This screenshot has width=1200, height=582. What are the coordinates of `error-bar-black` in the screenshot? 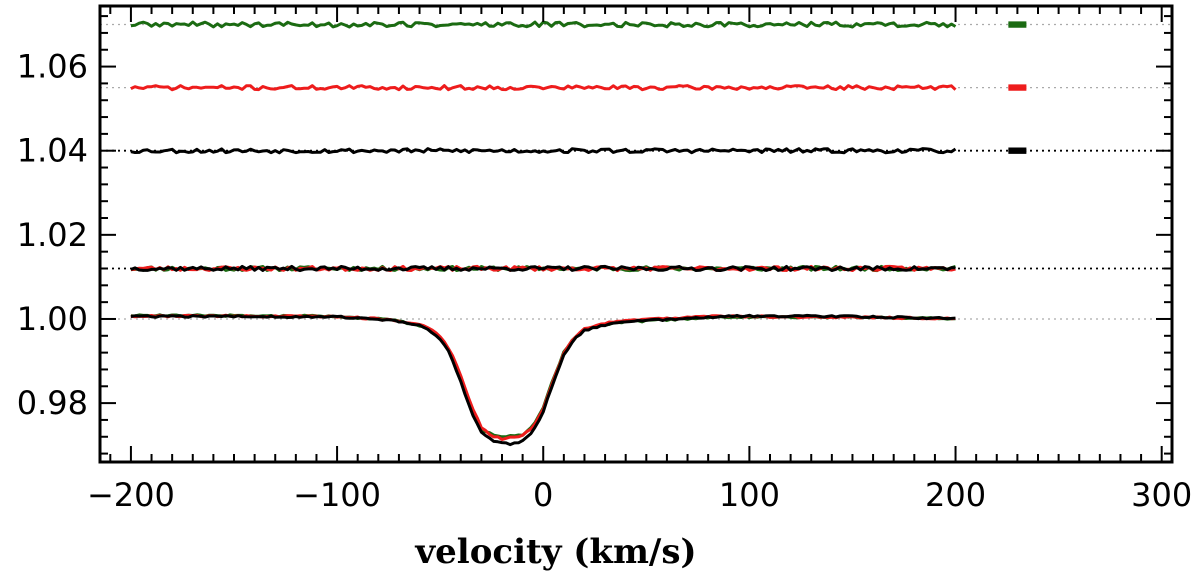 It's located at (1017, 150).